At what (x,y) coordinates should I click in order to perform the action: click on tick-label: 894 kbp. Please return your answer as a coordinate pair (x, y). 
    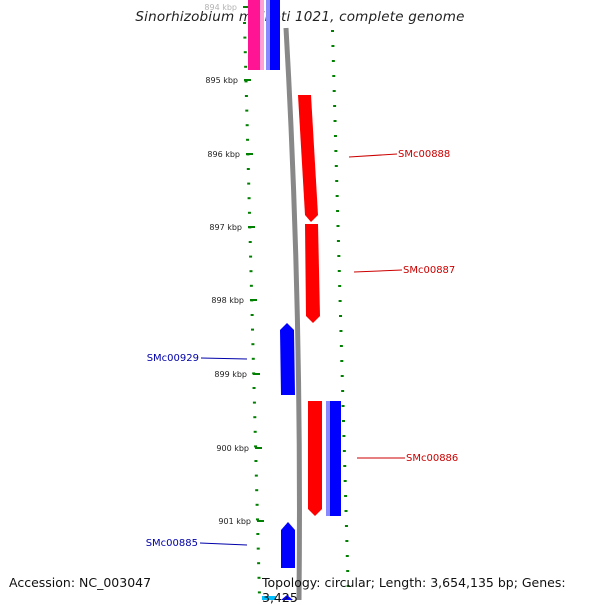
    Looking at the image, I should click on (220, 7).